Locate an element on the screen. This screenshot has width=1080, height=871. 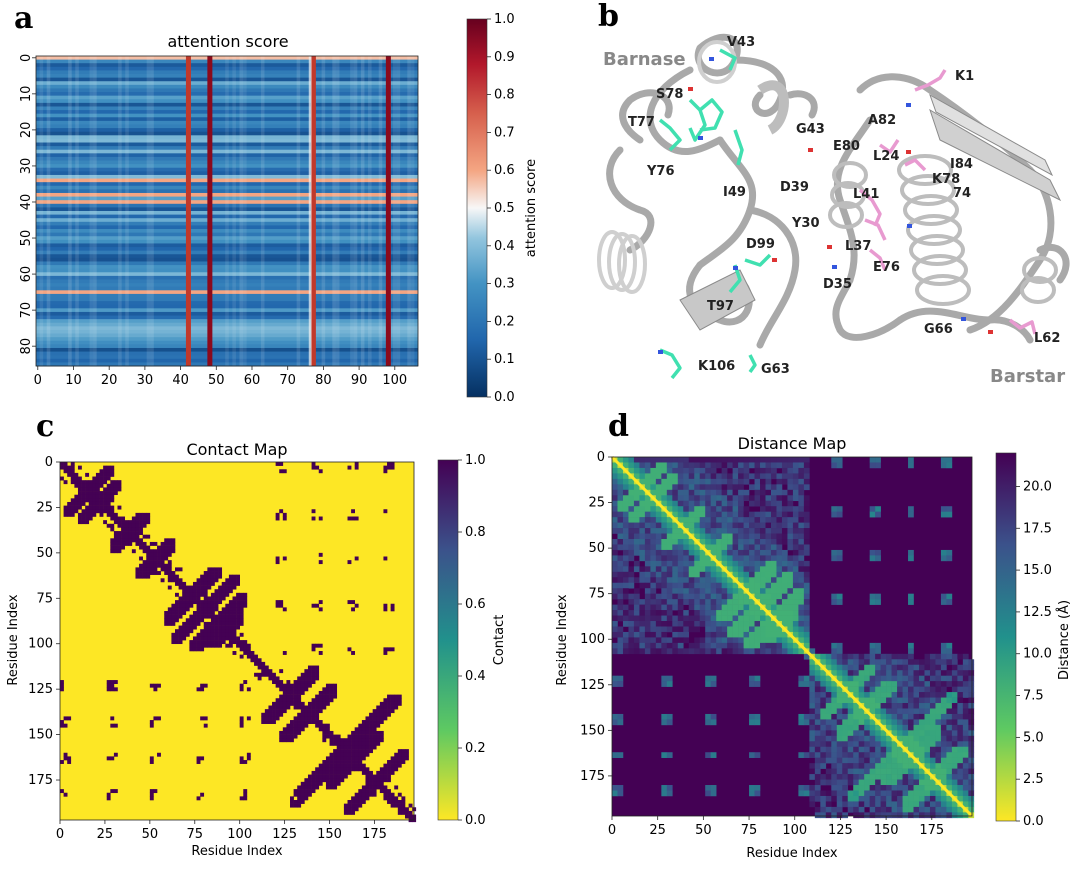
barstar-helix is located at coordinates (943, 230).